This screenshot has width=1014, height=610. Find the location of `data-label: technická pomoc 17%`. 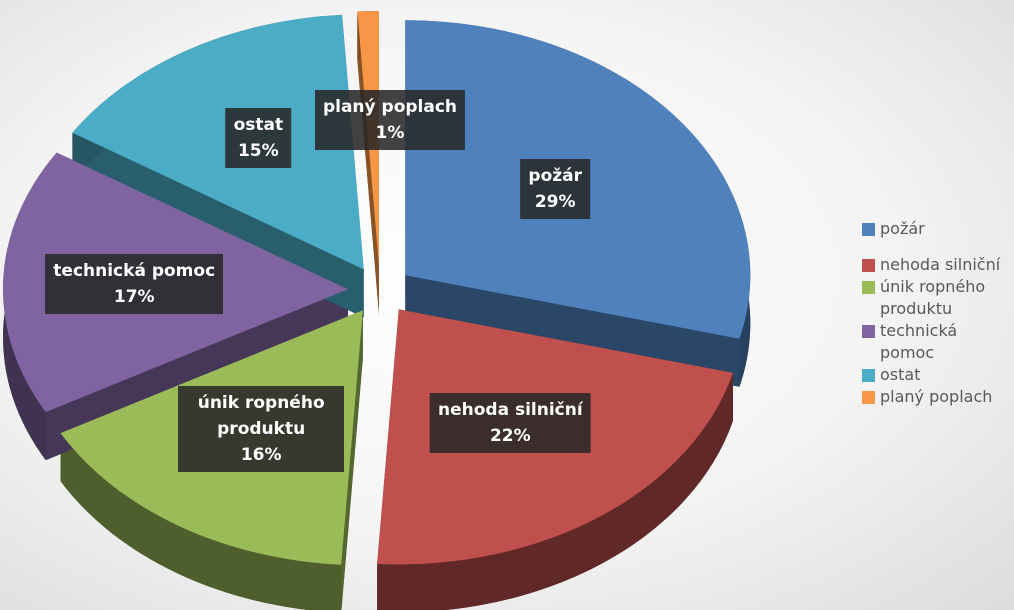

data-label: technická pomoc 17% is located at coordinates (134, 284).